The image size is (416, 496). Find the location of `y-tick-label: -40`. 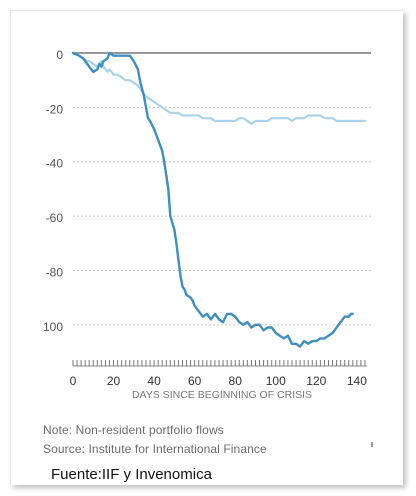

y-tick-label: -40 is located at coordinates (55, 164).